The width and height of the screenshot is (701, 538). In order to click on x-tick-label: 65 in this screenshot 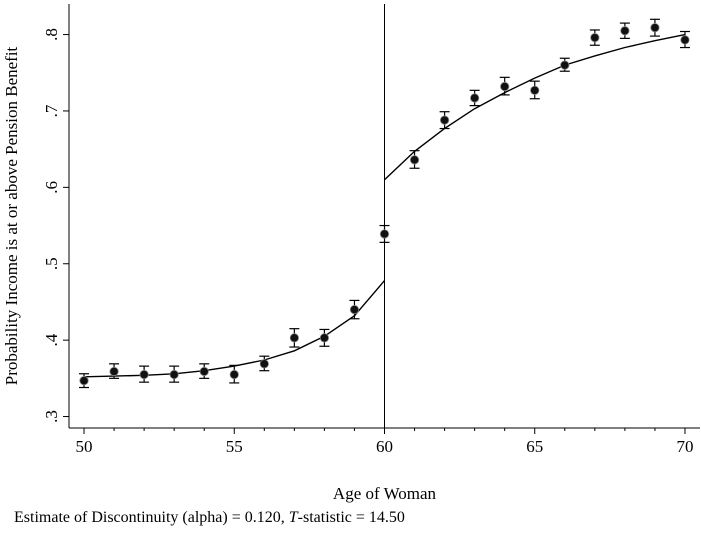, I will do `click(534, 446)`.